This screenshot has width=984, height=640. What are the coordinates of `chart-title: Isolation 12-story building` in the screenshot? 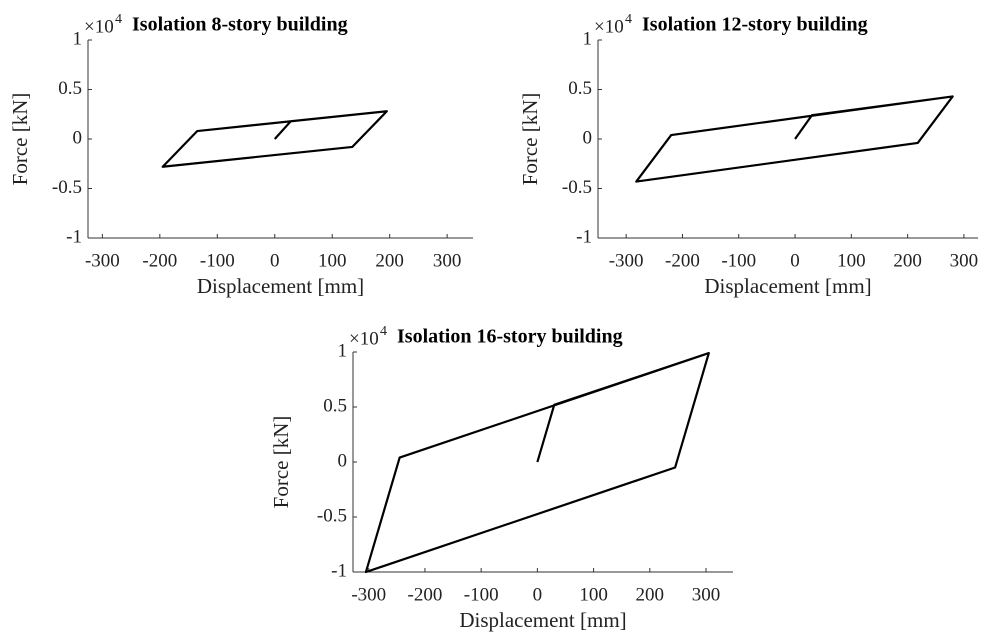 It's located at (755, 25).